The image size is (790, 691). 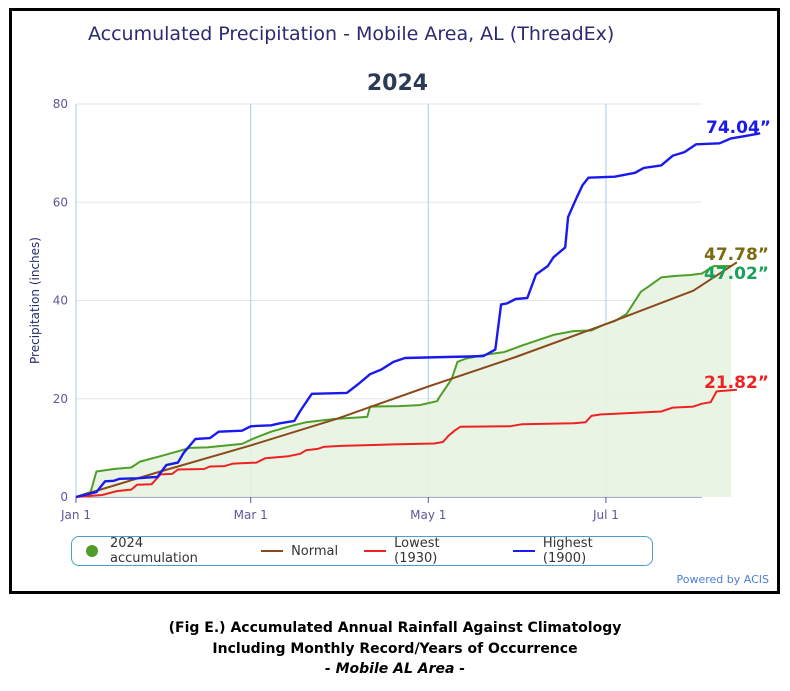 I want to click on y-tick-label: 0, so click(x=64, y=497).